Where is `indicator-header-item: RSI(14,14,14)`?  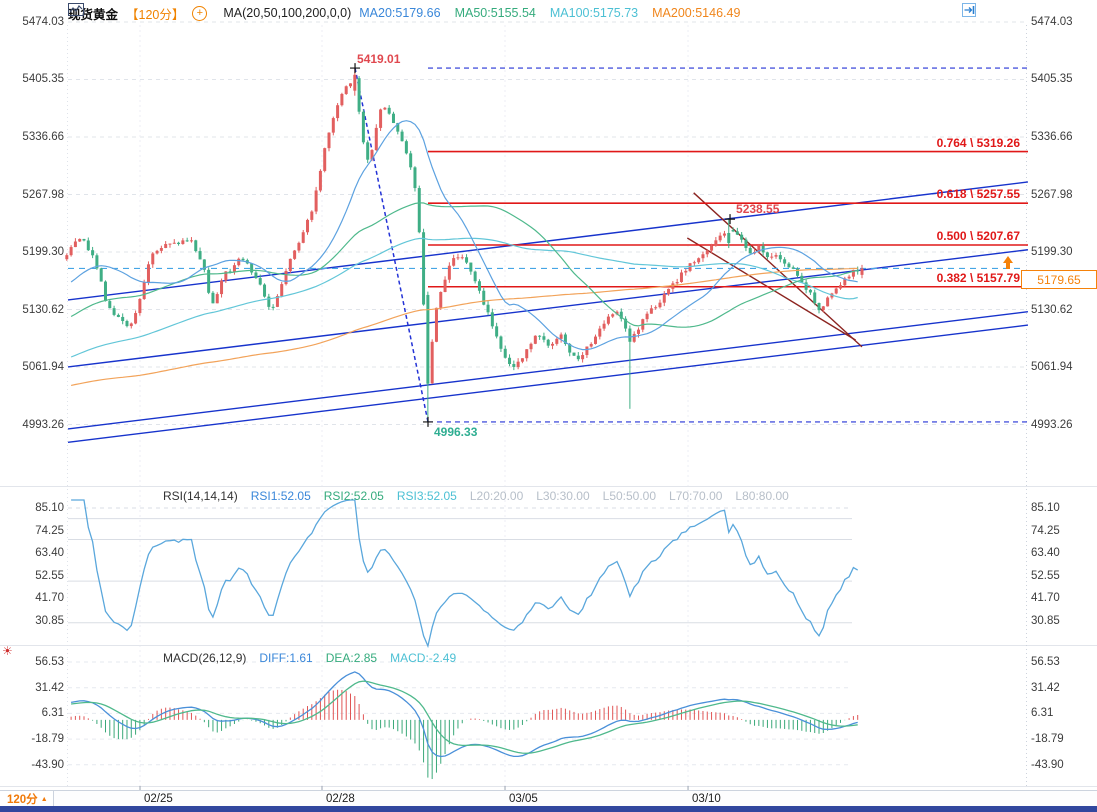 indicator-header-item: RSI(14,14,14) is located at coordinates (200, 496).